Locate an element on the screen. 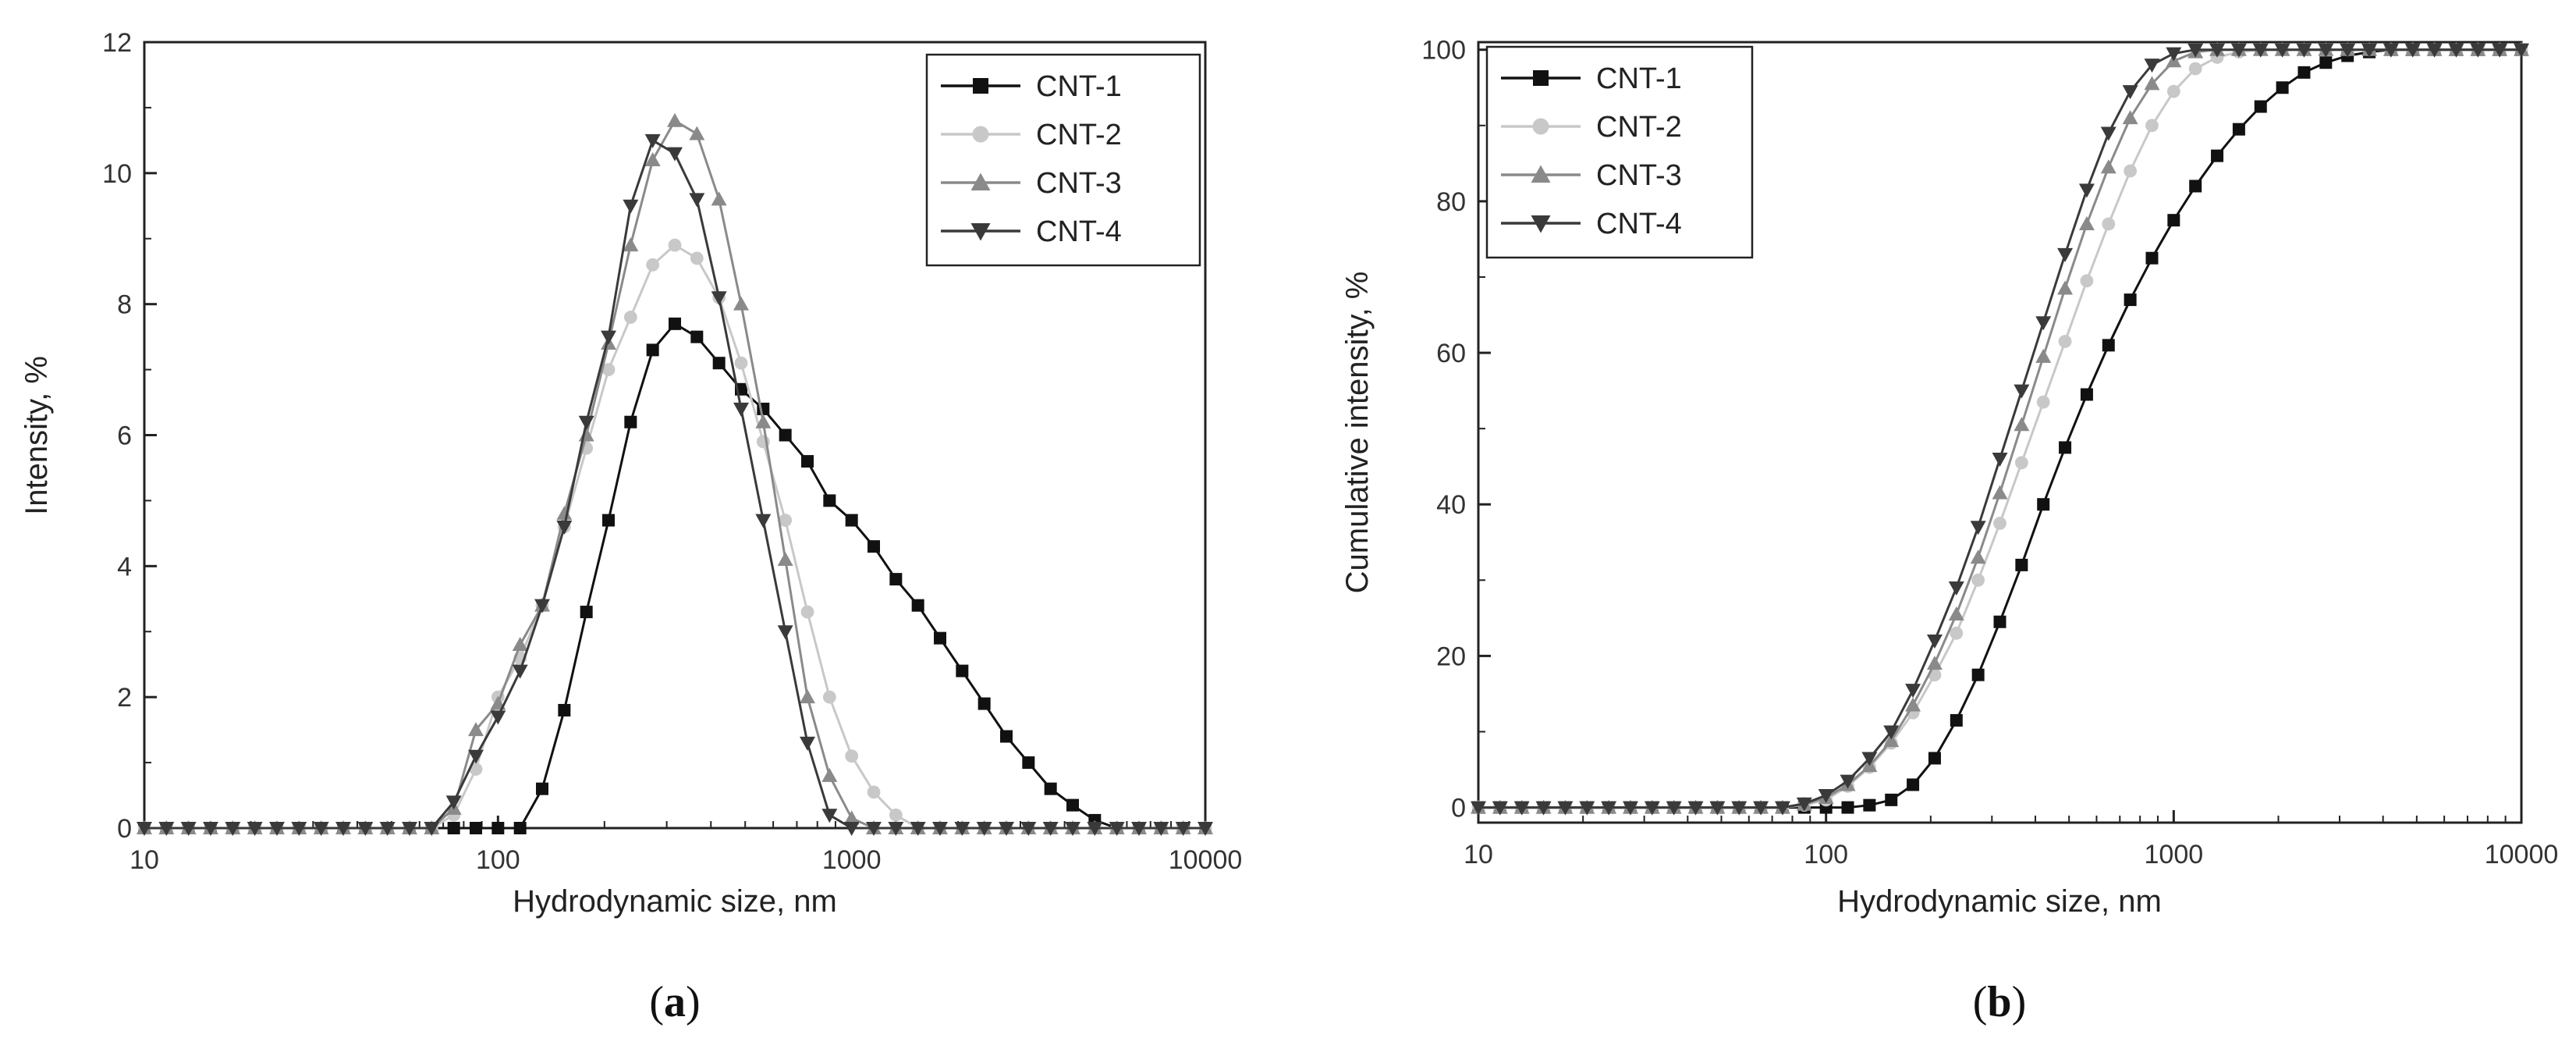  legend-label-cnt-3: CNT-3 is located at coordinates (1639, 175).